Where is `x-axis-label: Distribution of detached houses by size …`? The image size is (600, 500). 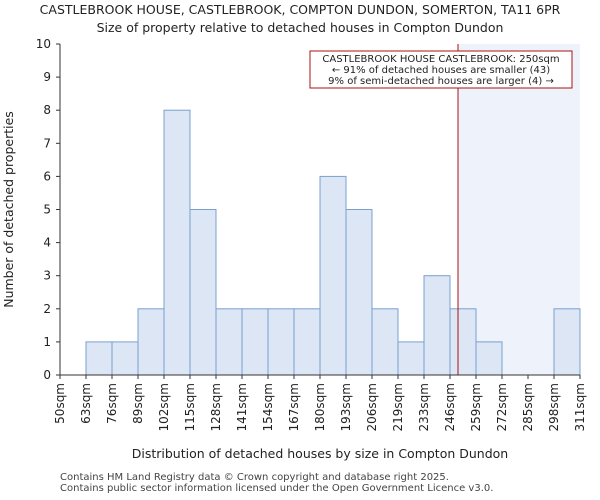
x-axis-label: Distribution of detached houses by size … is located at coordinates (320, 453).